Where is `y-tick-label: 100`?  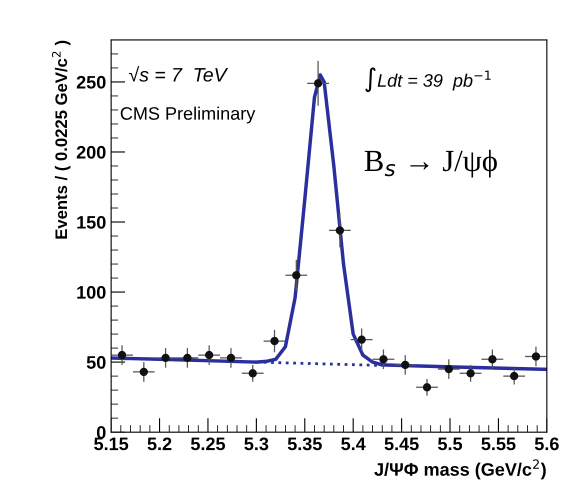
y-tick-label: 100 is located at coordinates (91, 292).